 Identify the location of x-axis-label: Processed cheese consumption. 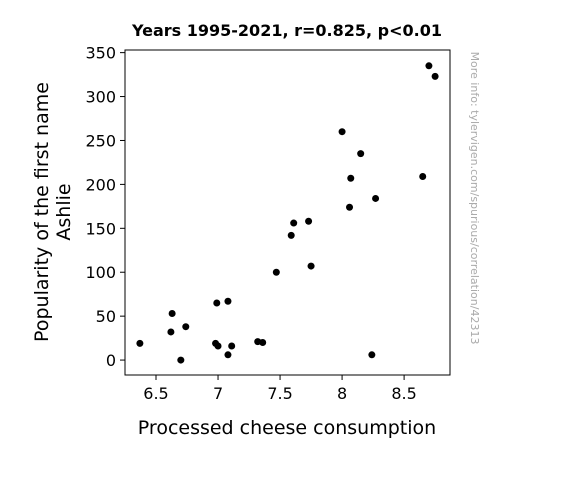
(287, 428).